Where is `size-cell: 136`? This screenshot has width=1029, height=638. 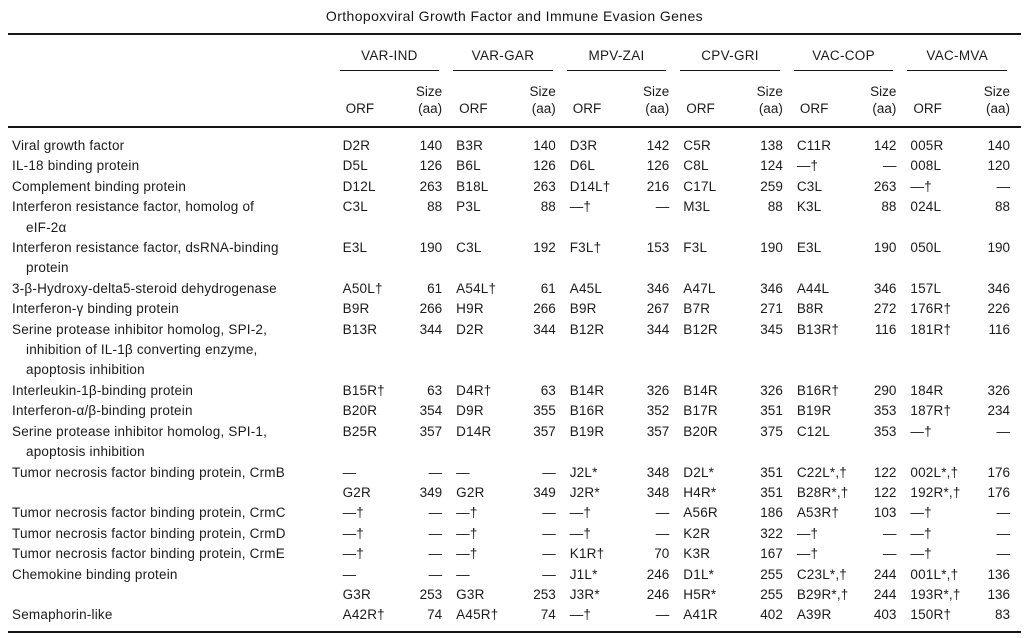 size-cell: 136 is located at coordinates (998, 594).